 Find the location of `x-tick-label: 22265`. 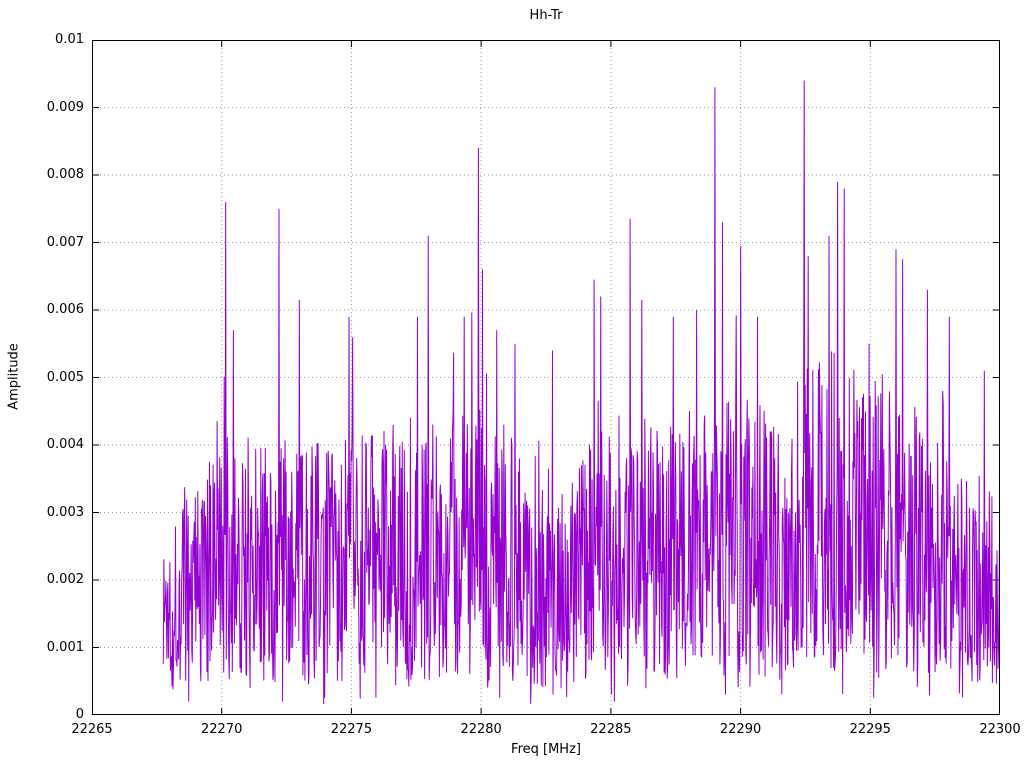

x-tick-label: 22265 is located at coordinates (92, 729).